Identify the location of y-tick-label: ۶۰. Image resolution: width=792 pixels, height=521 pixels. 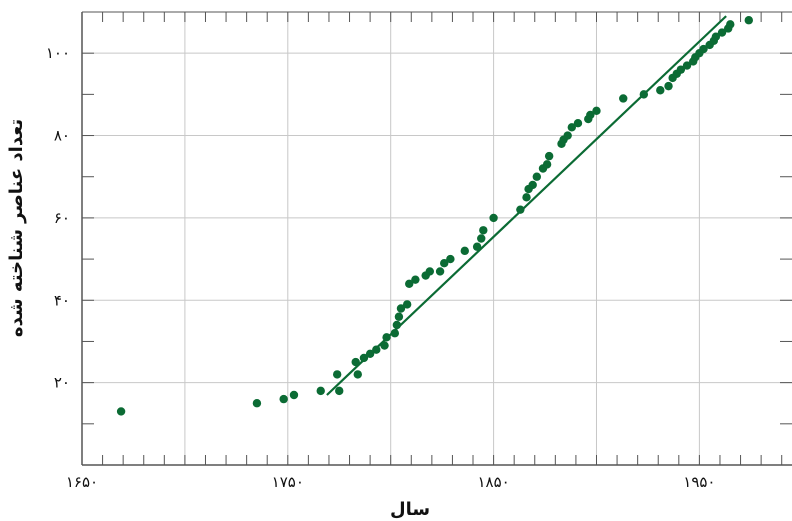
(62, 218).